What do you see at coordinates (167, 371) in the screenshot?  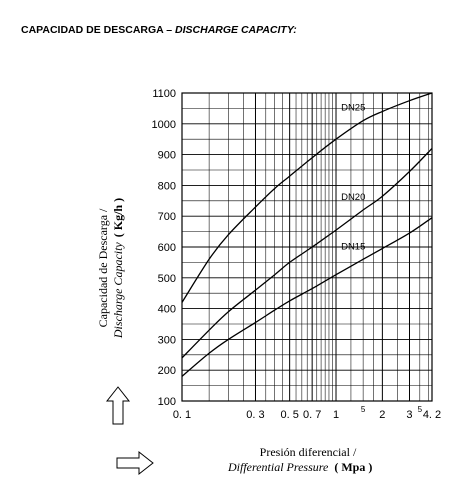 I see `y-tick-label: 200` at bounding box center [167, 371].